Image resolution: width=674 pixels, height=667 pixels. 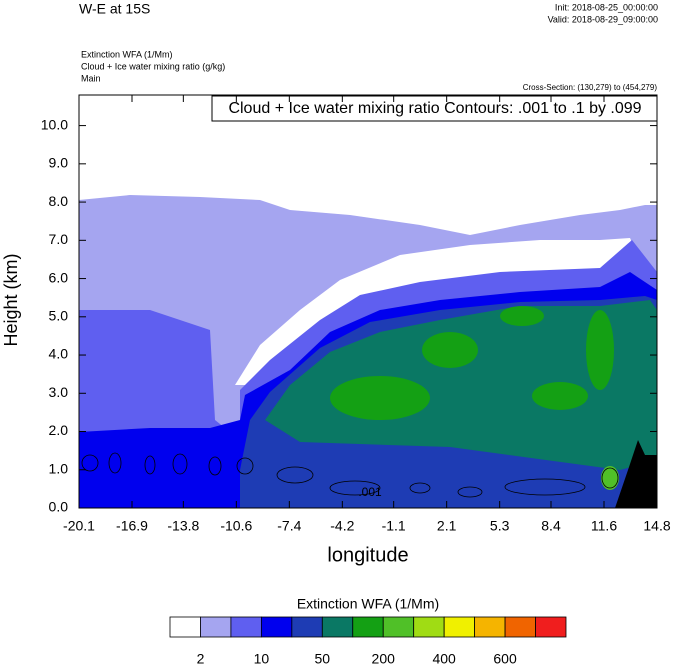 I want to click on field-name: Cloud + Ice water mixing ratio (g/kg), so click(x=153, y=66).